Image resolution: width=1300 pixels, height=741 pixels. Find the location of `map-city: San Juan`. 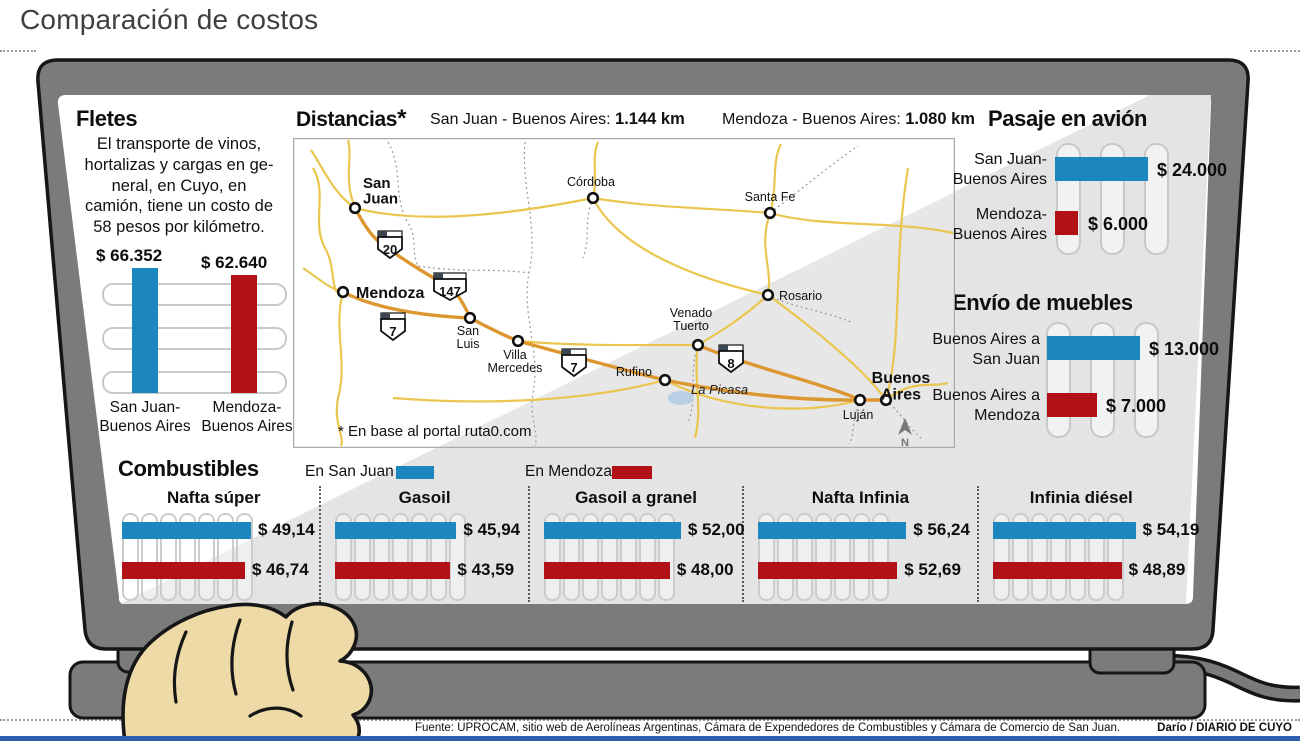

map-city: San Juan is located at coordinates (373, 195).